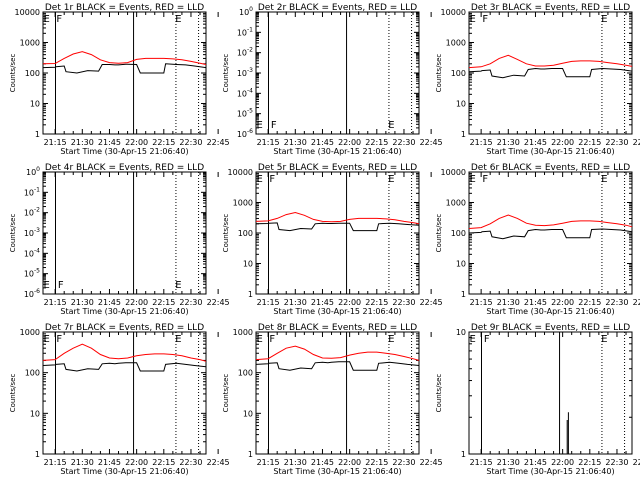  Describe the element at coordinates (250, 90) in the screenshot. I see `y-tick-exponent: -4` at that location.